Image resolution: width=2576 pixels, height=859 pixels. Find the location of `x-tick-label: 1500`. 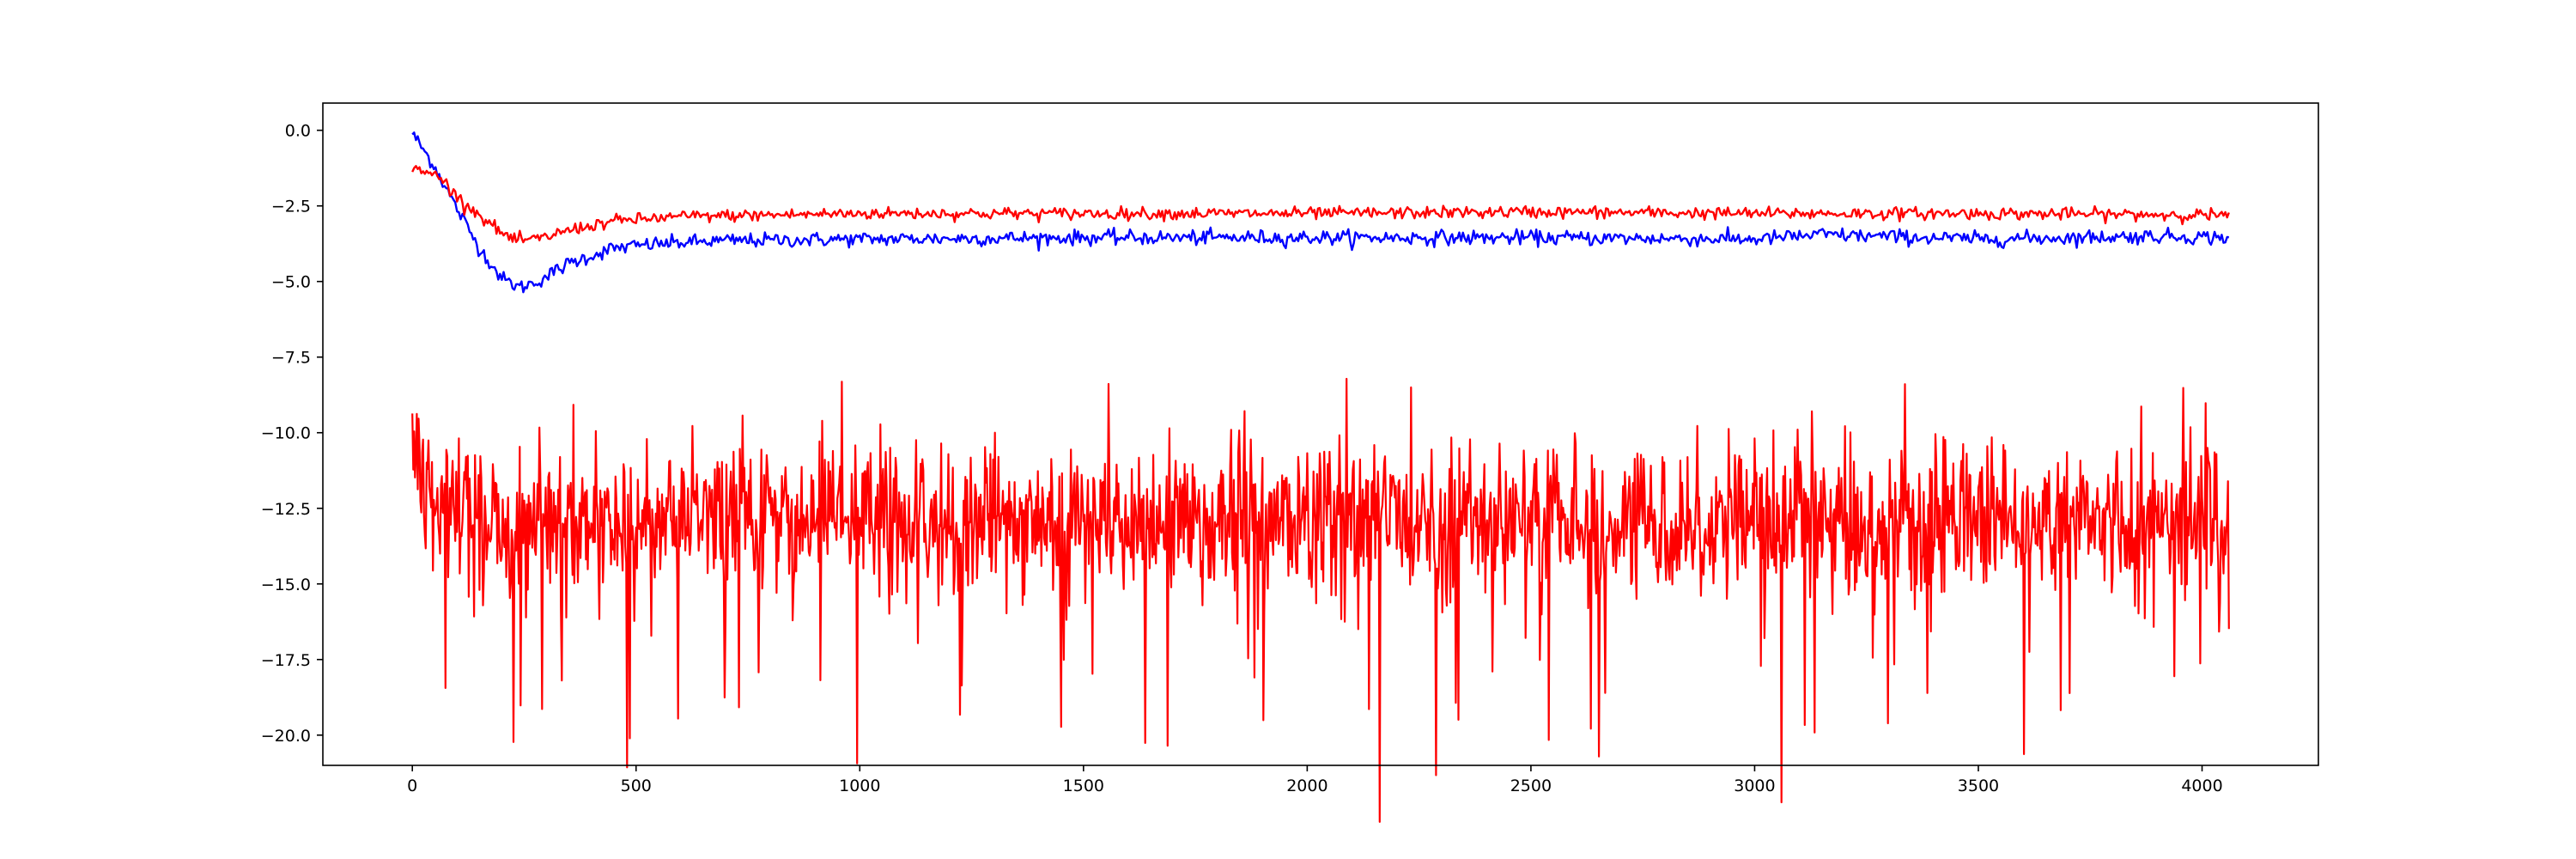

x-tick-label: 1500 is located at coordinates (1083, 786).